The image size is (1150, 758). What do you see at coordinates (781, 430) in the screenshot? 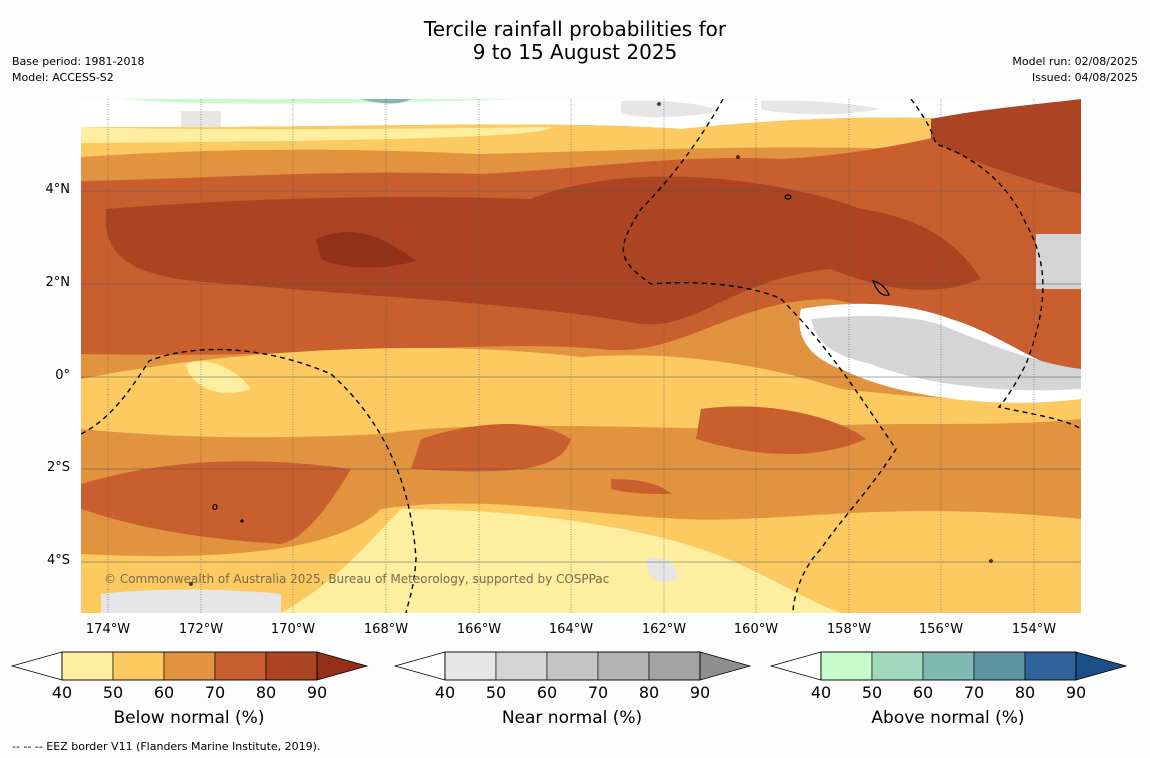
I see `below-70-south-east` at bounding box center [781, 430].